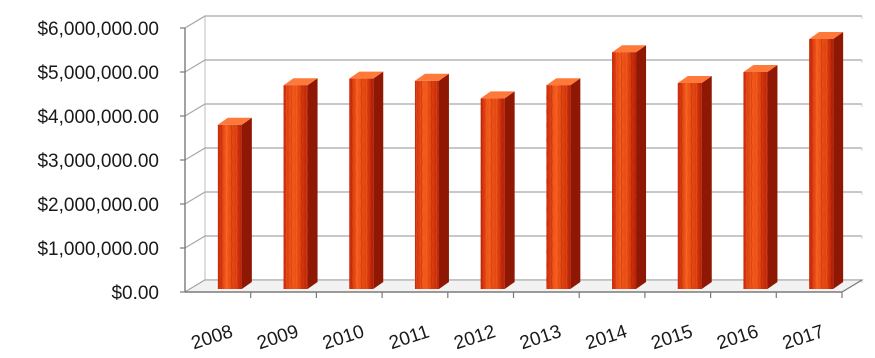  Describe the element at coordinates (98, 249) in the screenshot. I see `y-tick-label: $1,000,000.00` at that location.